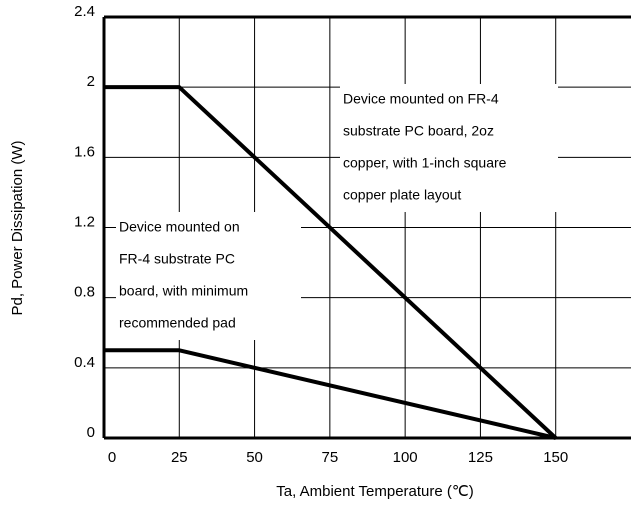 This screenshot has width=631, height=506. Describe the element at coordinates (254, 457) in the screenshot. I see `x-tick-label: 50` at that location.